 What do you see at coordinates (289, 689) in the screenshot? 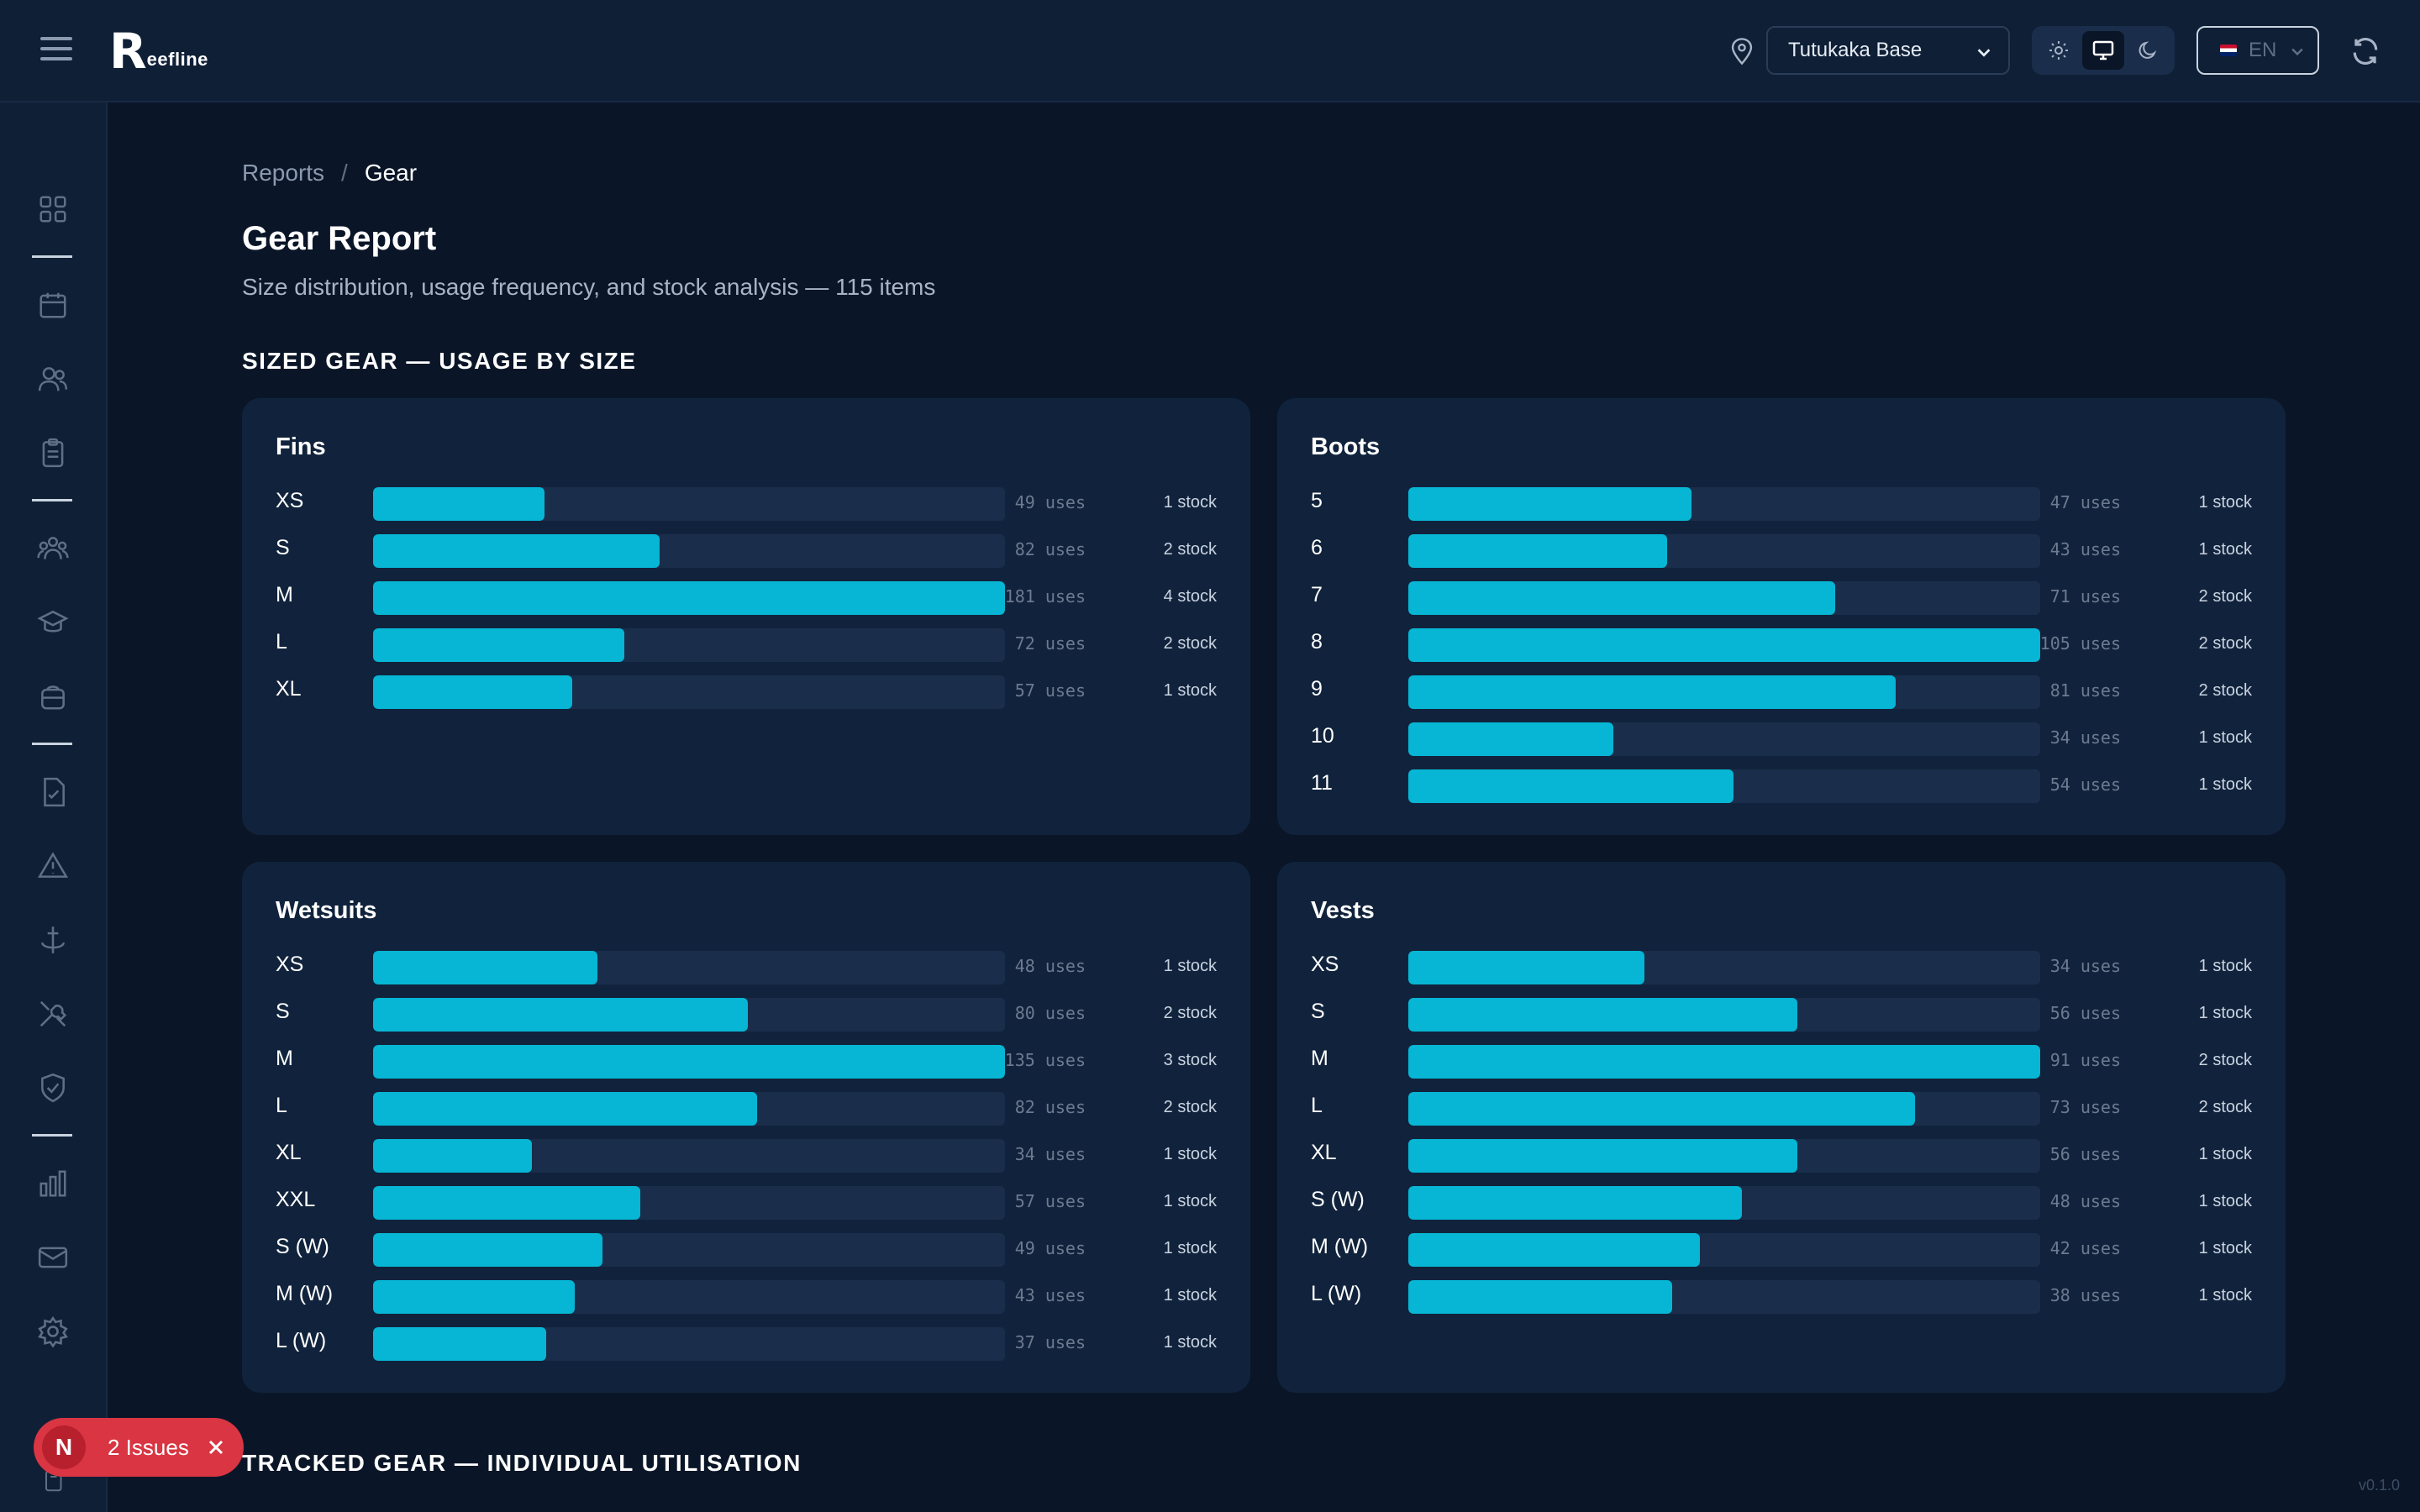
I see `size-label: XL` at bounding box center [289, 689].